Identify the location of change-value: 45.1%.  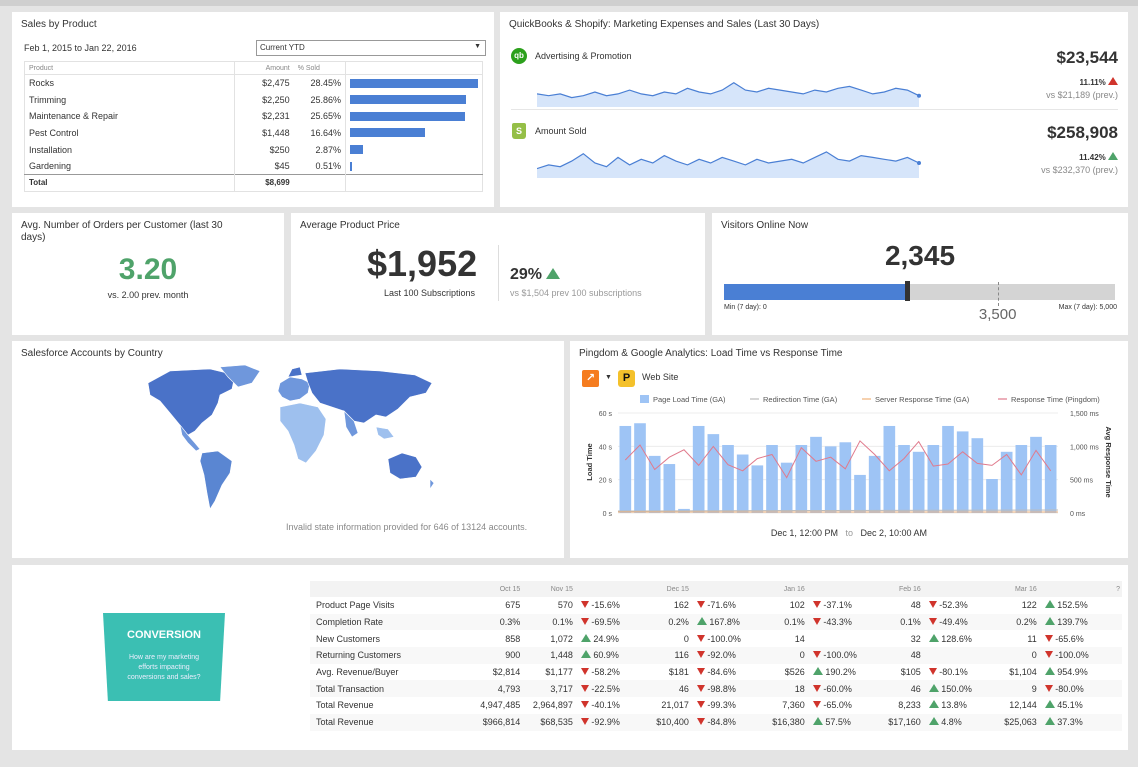
(1070, 705).